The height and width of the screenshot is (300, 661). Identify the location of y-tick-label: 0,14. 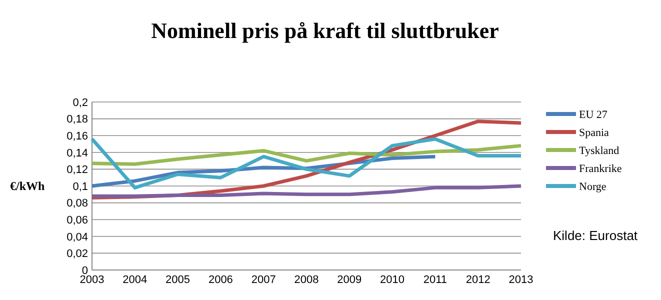
(77, 153).